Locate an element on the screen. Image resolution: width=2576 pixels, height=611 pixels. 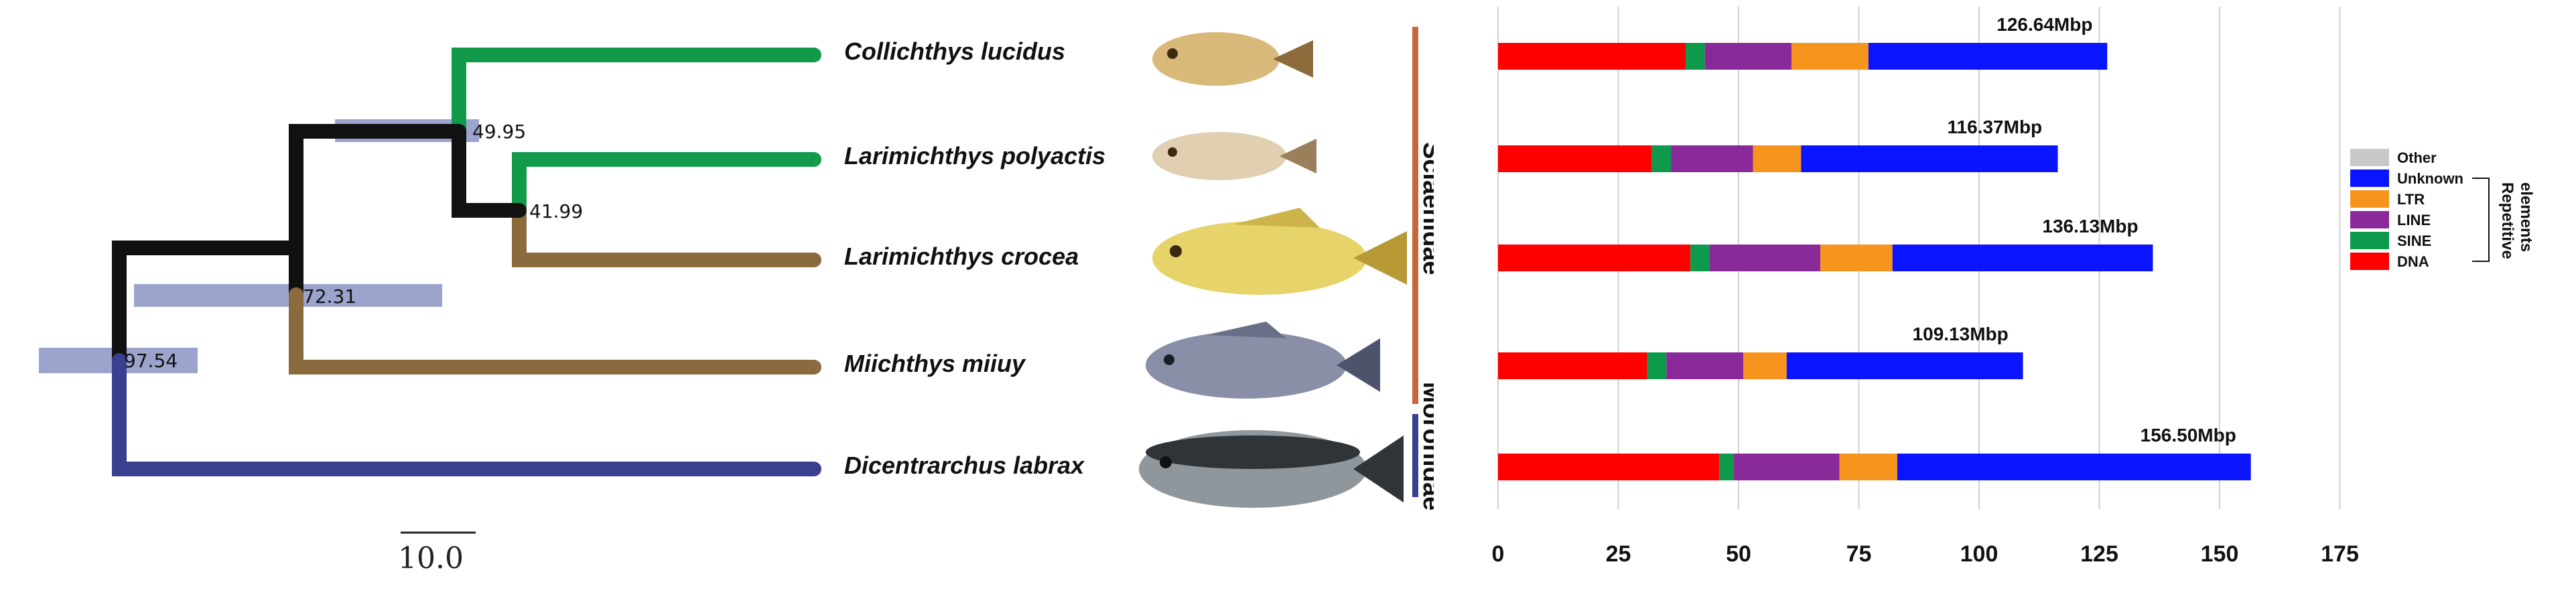
legend-label-dna: DNA is located at coordinates (2413, 261).